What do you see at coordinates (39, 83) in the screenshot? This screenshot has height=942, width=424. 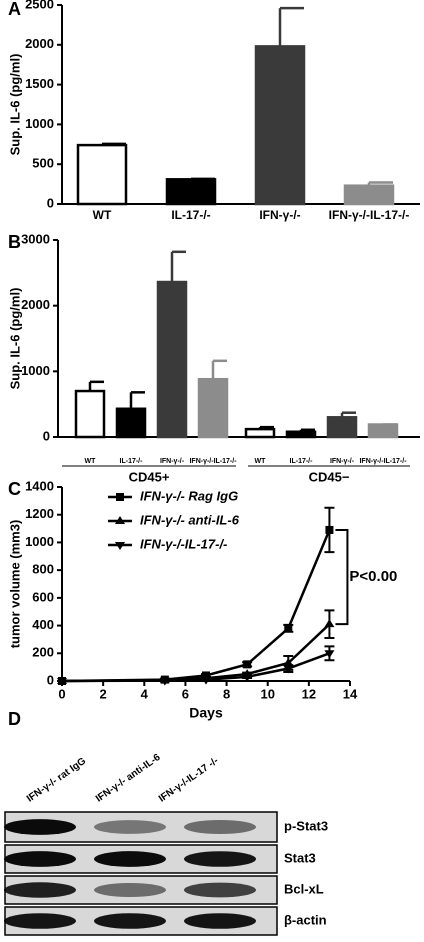 I see `y-tick-label: 1500` at bounding box center [39, 83].